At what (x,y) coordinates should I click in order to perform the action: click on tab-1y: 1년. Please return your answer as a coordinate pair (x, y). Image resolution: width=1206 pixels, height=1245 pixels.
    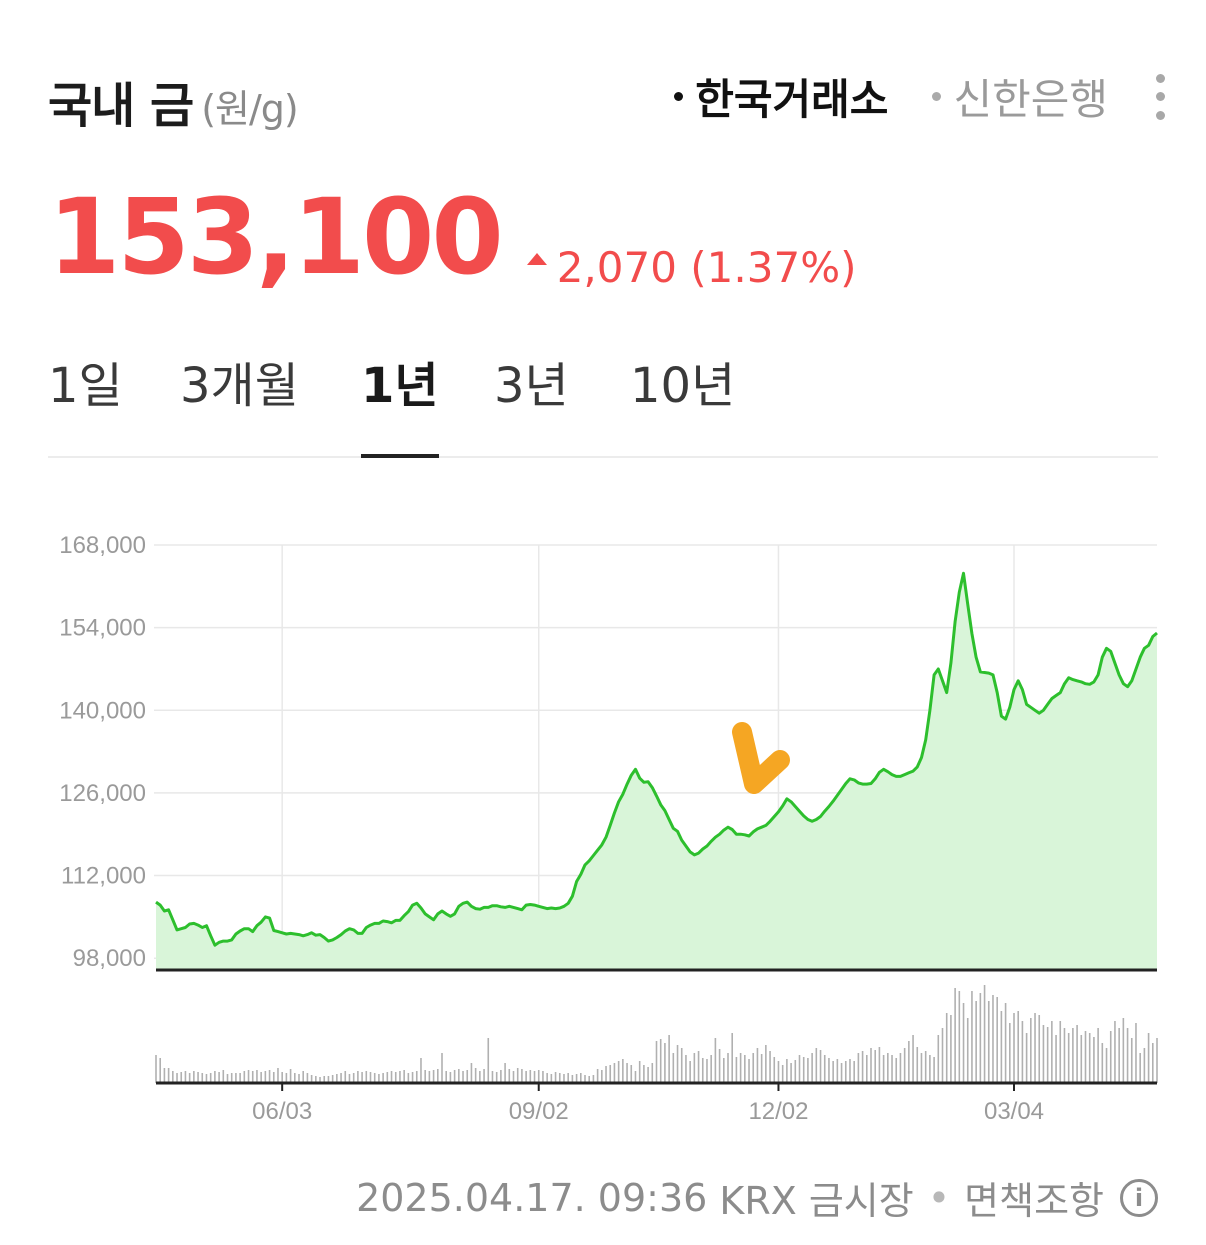
    Looking at the image, I should click on (400, 402).